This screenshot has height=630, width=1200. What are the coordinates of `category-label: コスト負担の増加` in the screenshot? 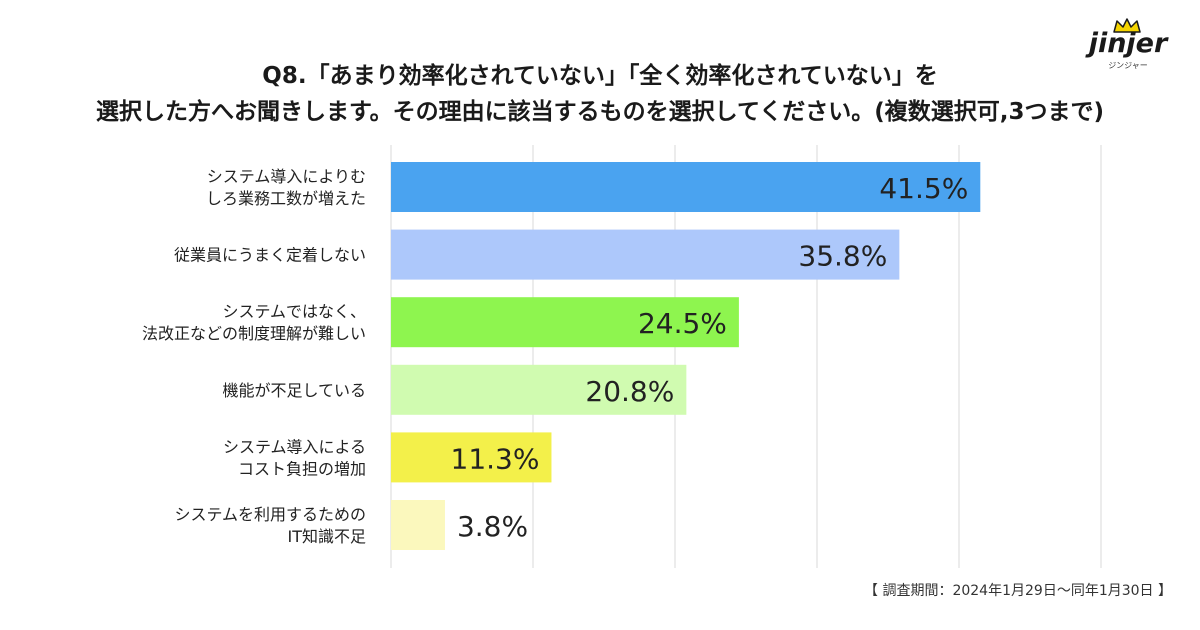 It's located at (302, 468).